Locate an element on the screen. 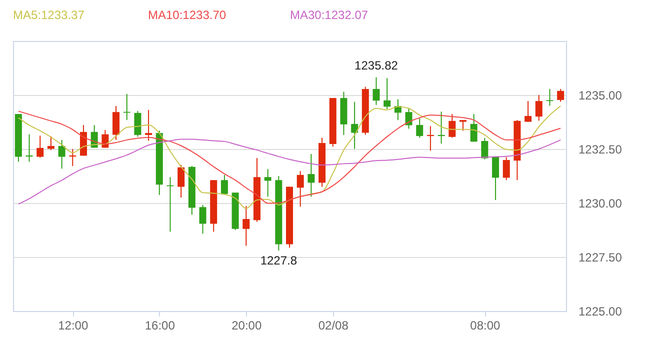 The image size is (645, 343). x-tick-label: 16:00 is located at coordinates (160, 325).